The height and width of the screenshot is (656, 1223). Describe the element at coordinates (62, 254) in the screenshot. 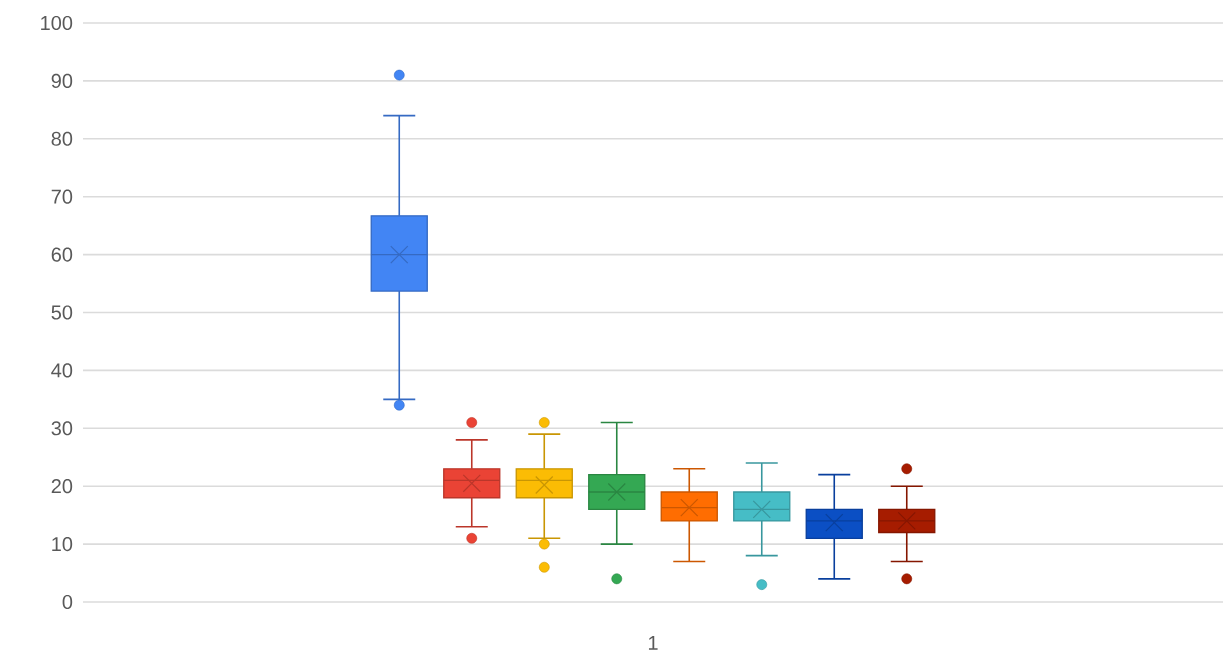

I see `y-tick-label: 60` at that location.